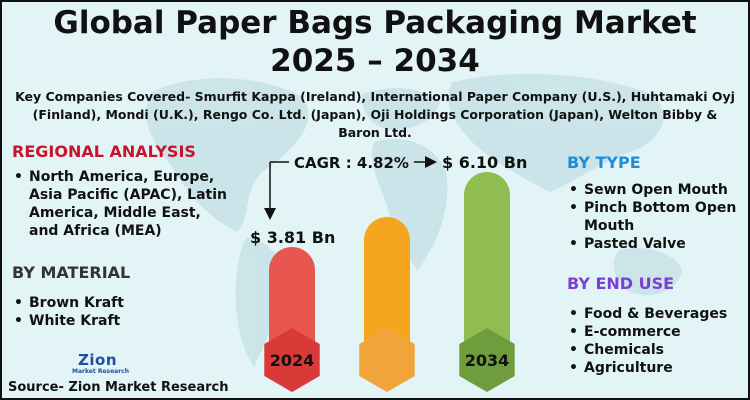 Image resolution: width=750 pixels, height=400 pixels. I want to click on end-use-item: Food & Beverages, so click(654, 314).